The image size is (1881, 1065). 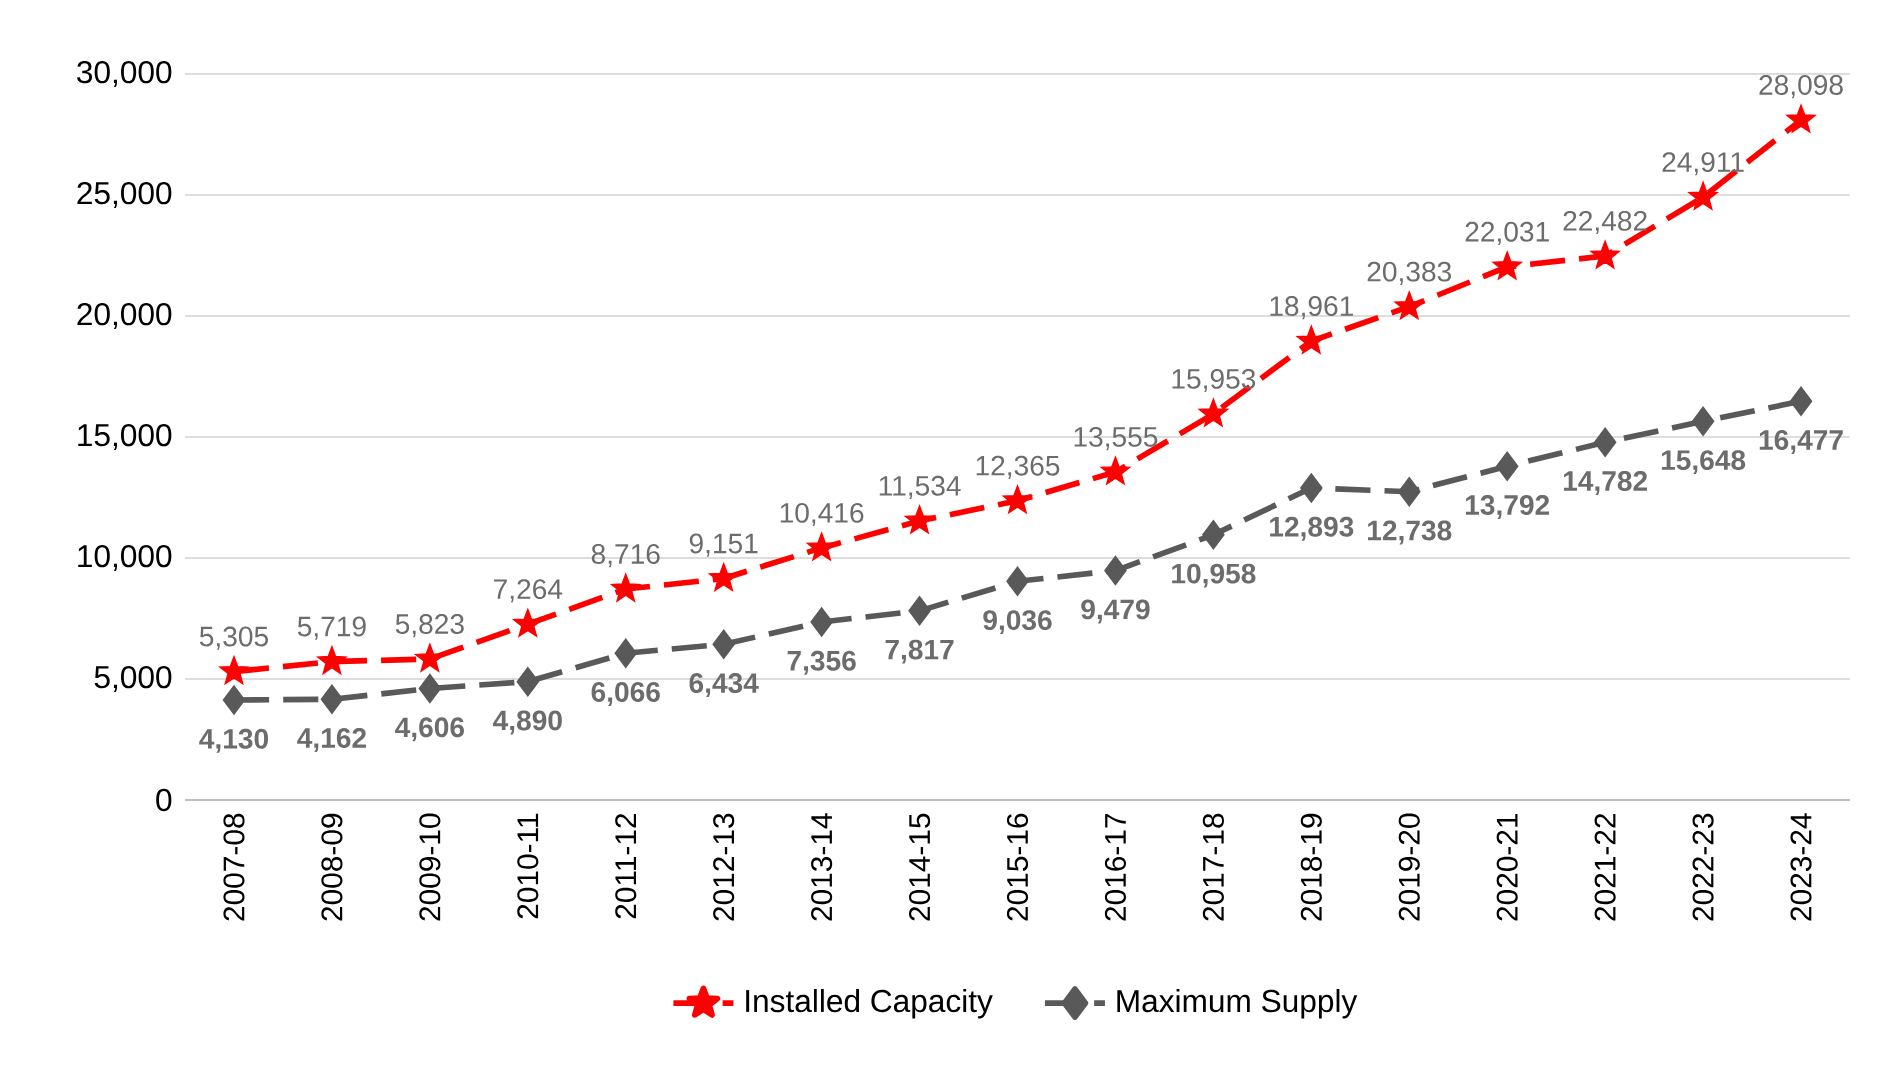 What do you see at coordinates (869, 1003) in the screenshot?
I see `legend-label: Installed Capacity` at bounding box center [869, 1003].